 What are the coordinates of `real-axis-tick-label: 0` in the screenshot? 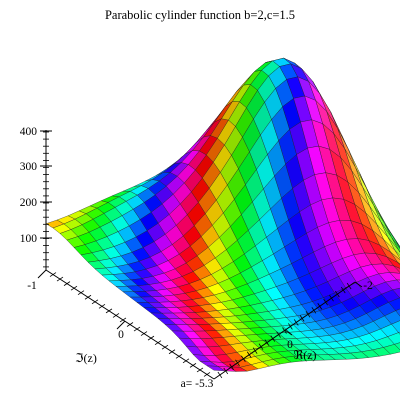 It's located at (290, 345).